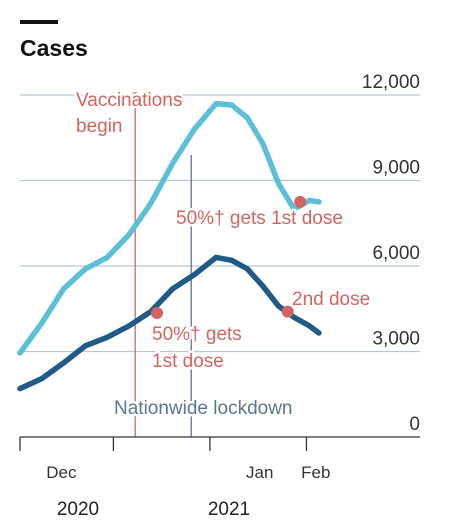  Describe the element at coordinates (54, 48) in the screenshot. I see `chart-title: Cases` at that location.